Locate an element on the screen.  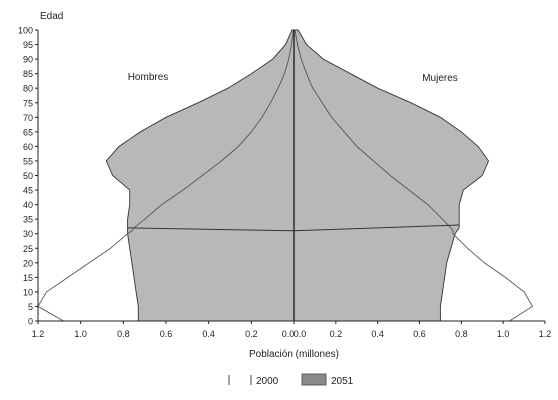
y-tick-label-100: 100 is located at coordinates (25, 31).